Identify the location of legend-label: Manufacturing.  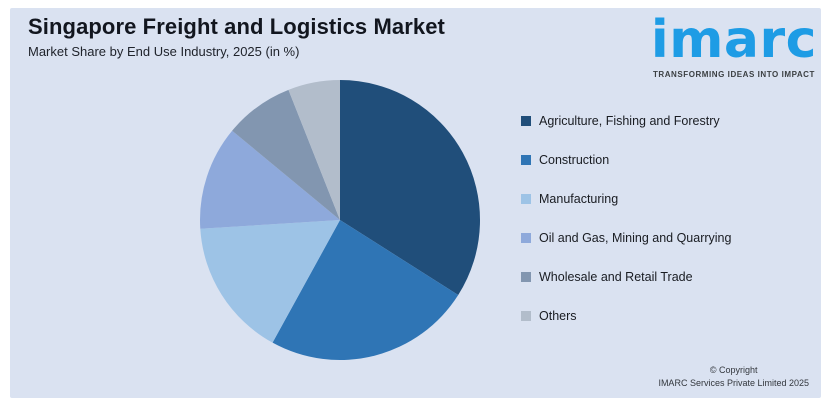
(579, 199).